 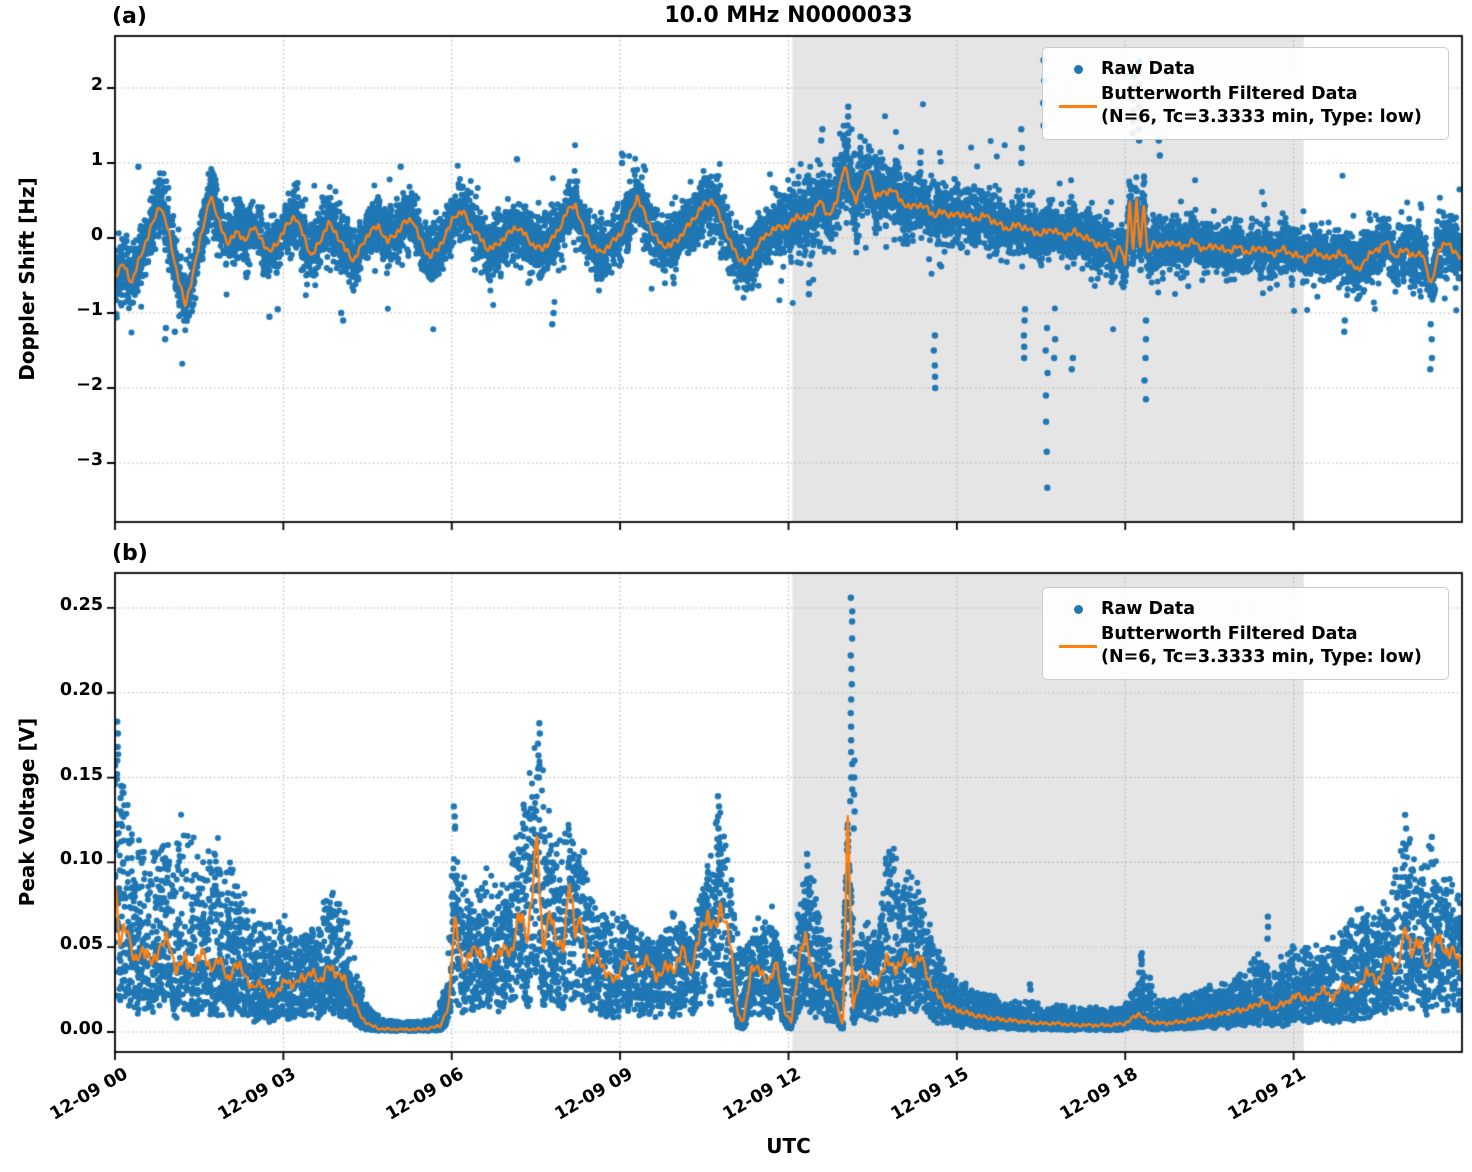 What do you see at coordinates (1229, 94) in the screenshot?
I see `legend-filtered-label-a-line1: Butterworth Filtered Data` at bounding box center [1229, 94].